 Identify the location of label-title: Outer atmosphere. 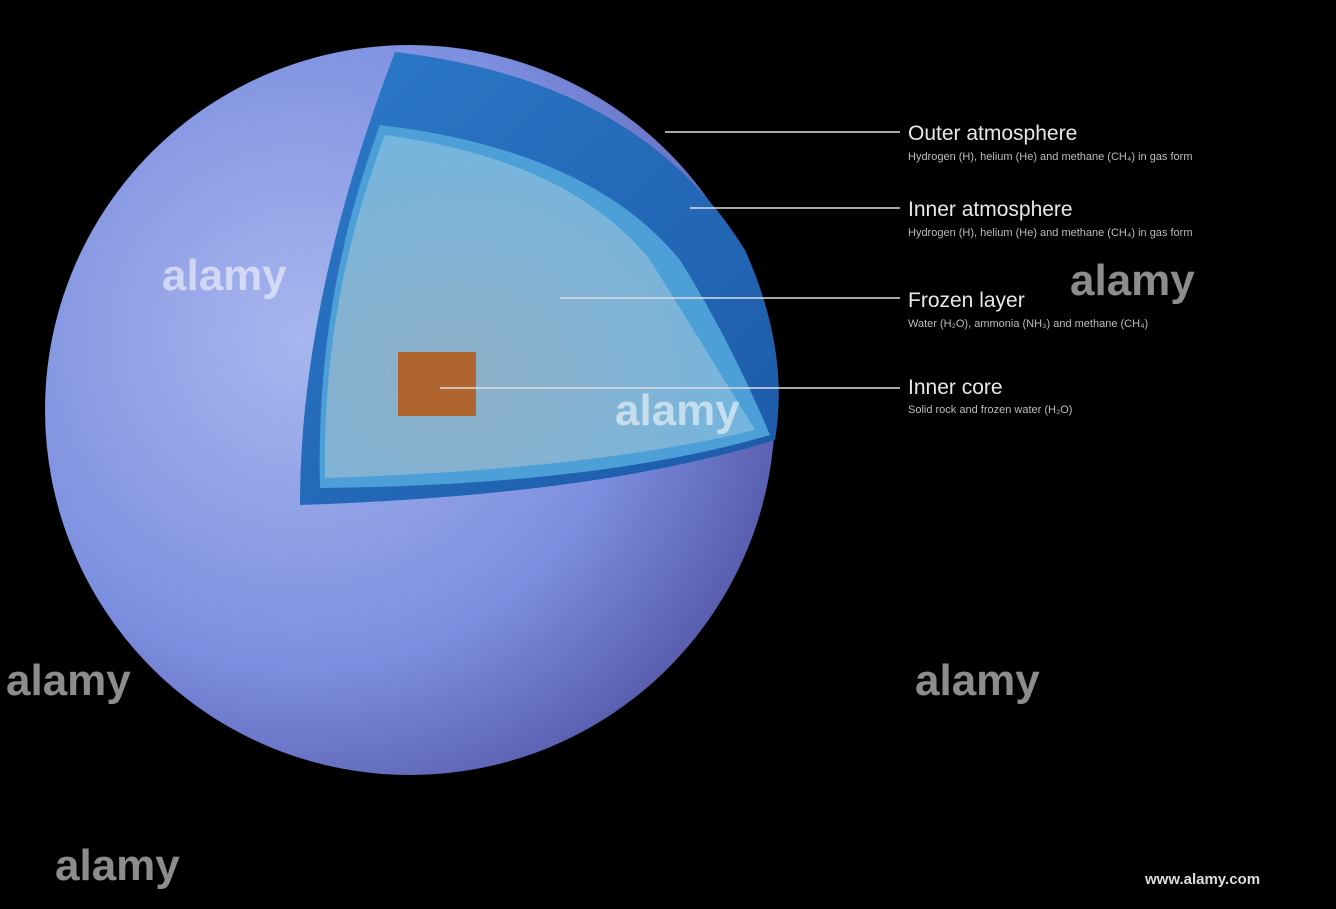
(992, 133).